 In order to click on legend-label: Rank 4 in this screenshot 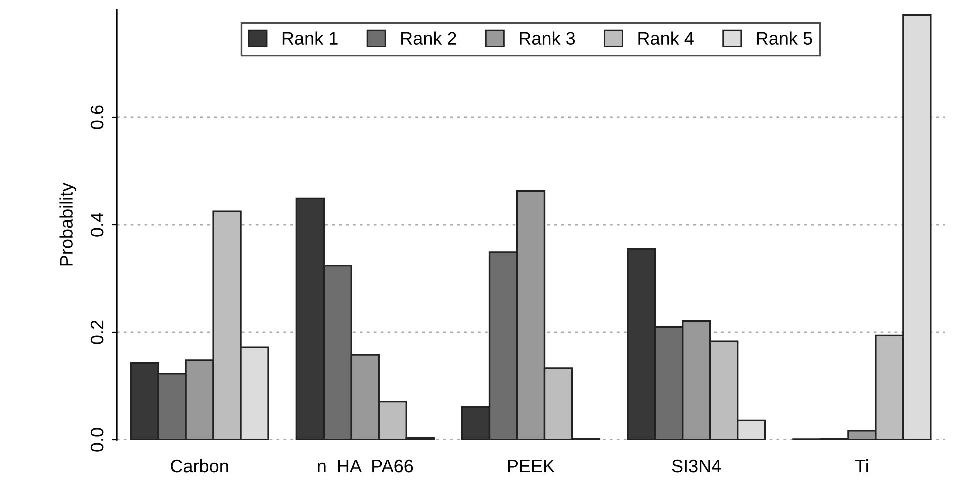, I will do `click(666, 38)`.